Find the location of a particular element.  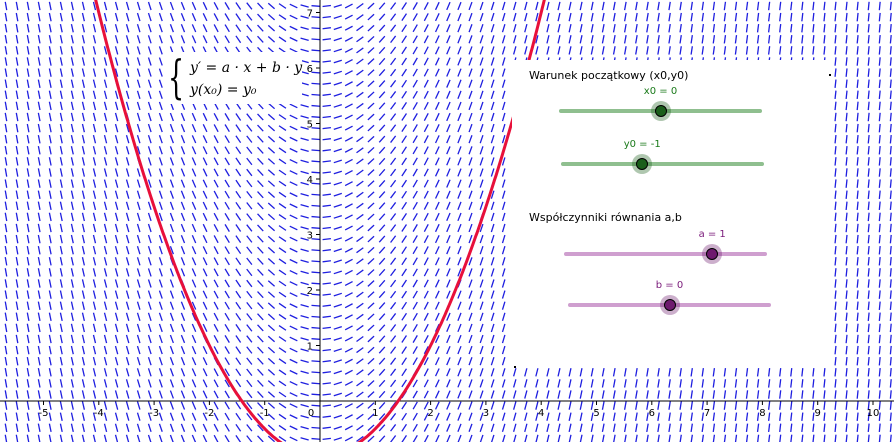

slider-y0-track is located at coordinates (662, 164).